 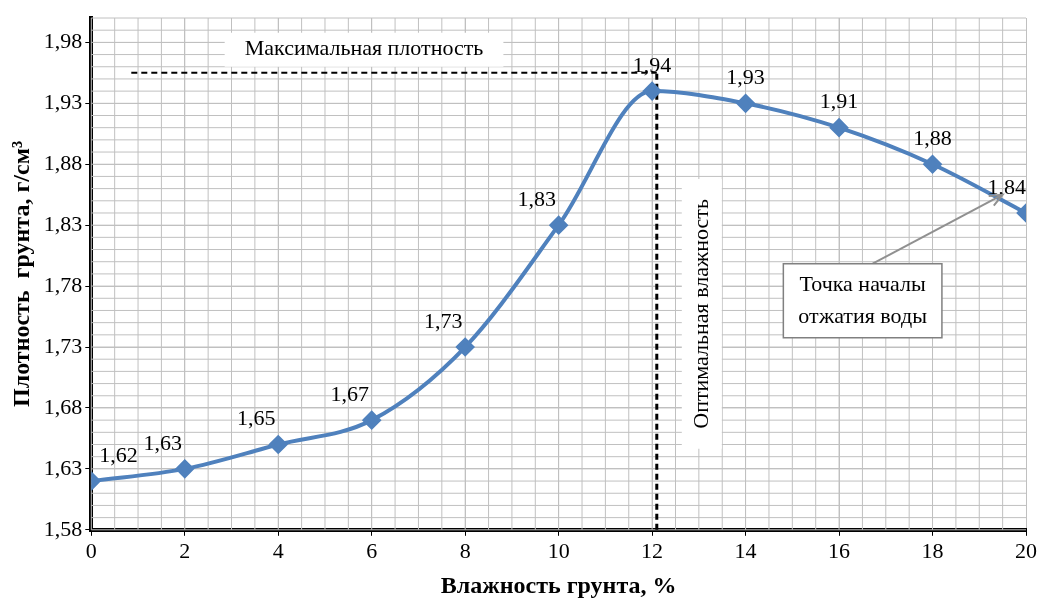 I want to click on y-axis-title: Плотность грунта, г/см³, so click(x=20, y=273).